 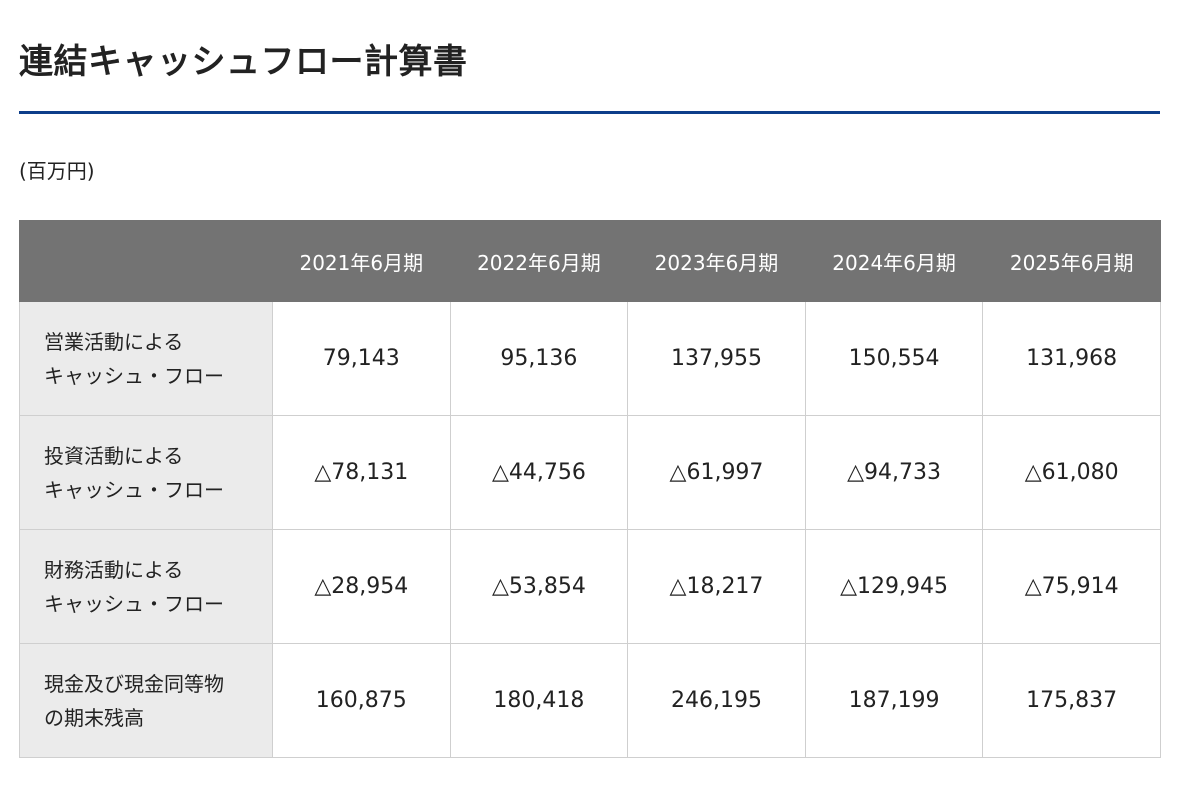 I want to click on table-cell: 187,199, so click(x=894, y=700).